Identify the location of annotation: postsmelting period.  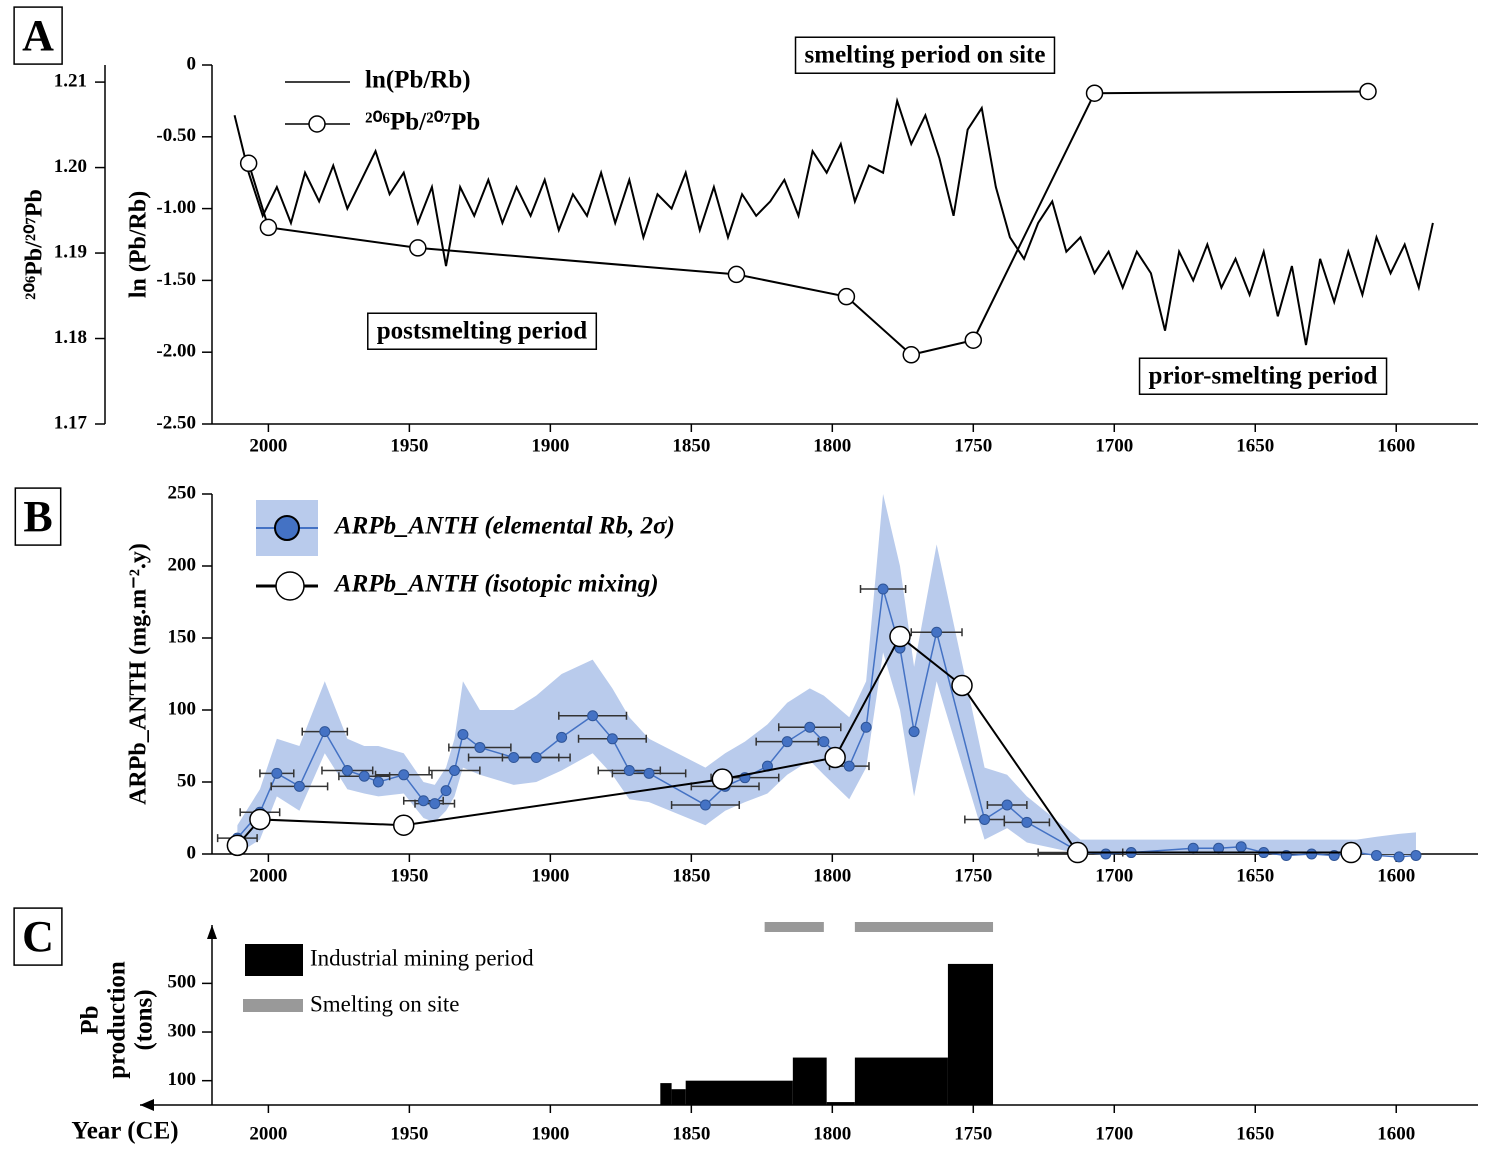
(482, 331).